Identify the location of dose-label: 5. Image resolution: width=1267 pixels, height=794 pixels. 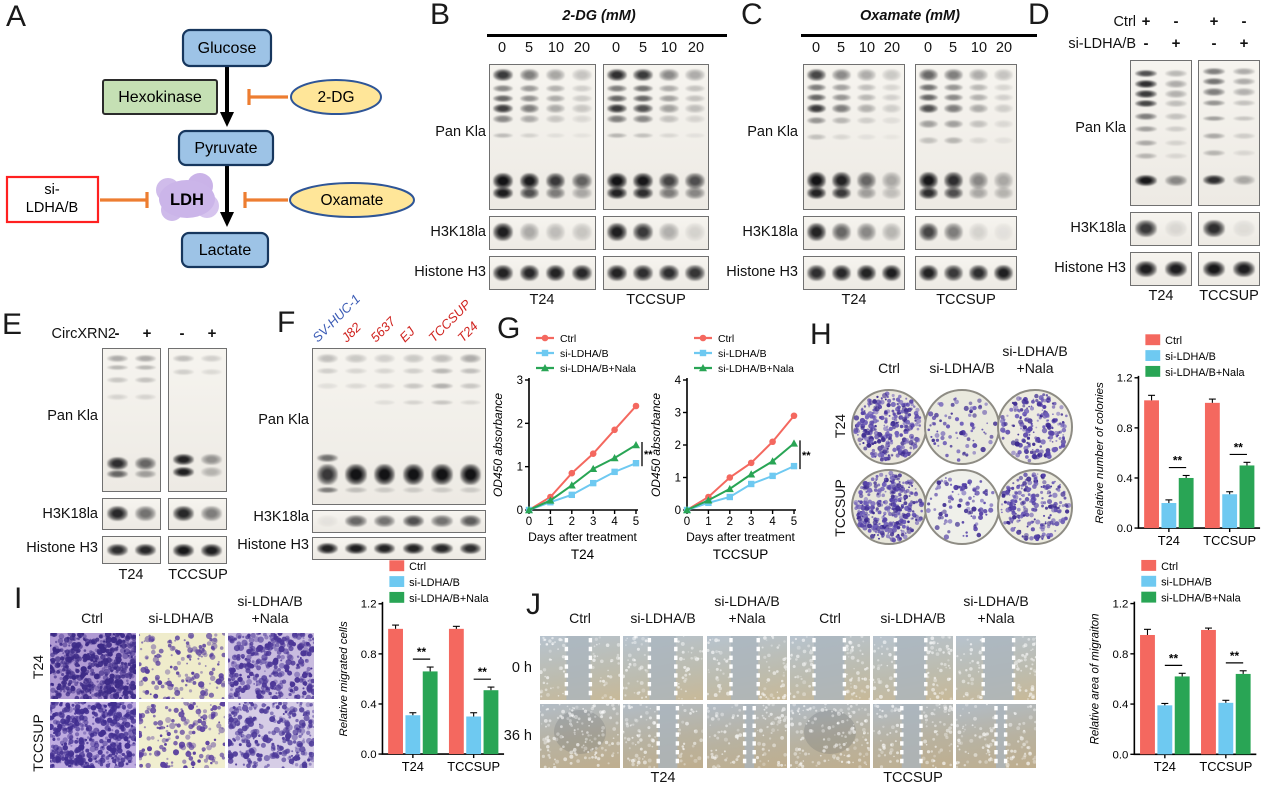
(529, 48).